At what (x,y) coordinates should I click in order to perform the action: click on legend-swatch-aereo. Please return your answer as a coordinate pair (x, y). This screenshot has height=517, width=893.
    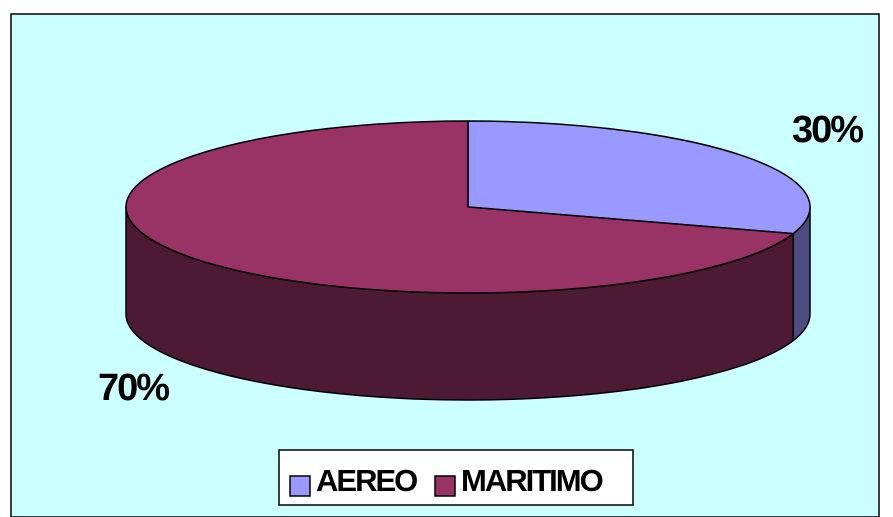
    Looking at the image, I should click on (300, 486).